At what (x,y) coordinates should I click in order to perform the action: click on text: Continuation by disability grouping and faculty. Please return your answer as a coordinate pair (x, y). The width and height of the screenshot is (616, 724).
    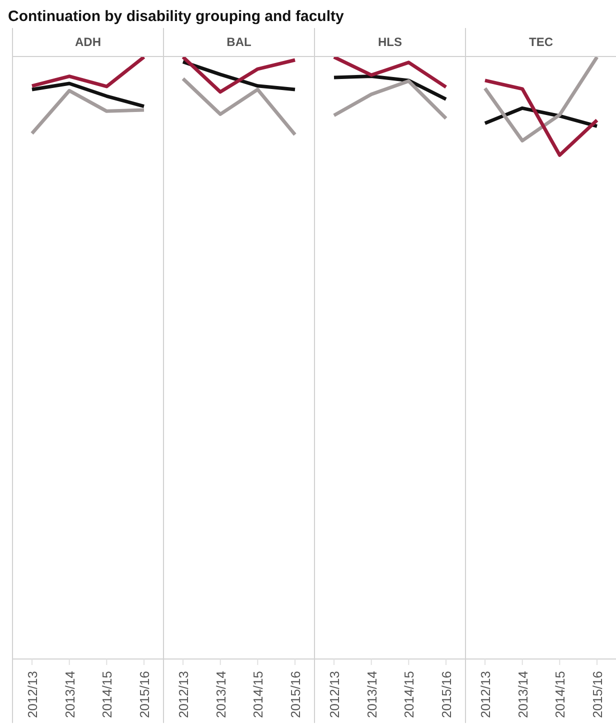
    Looking at the image, I should click on (176, 17).